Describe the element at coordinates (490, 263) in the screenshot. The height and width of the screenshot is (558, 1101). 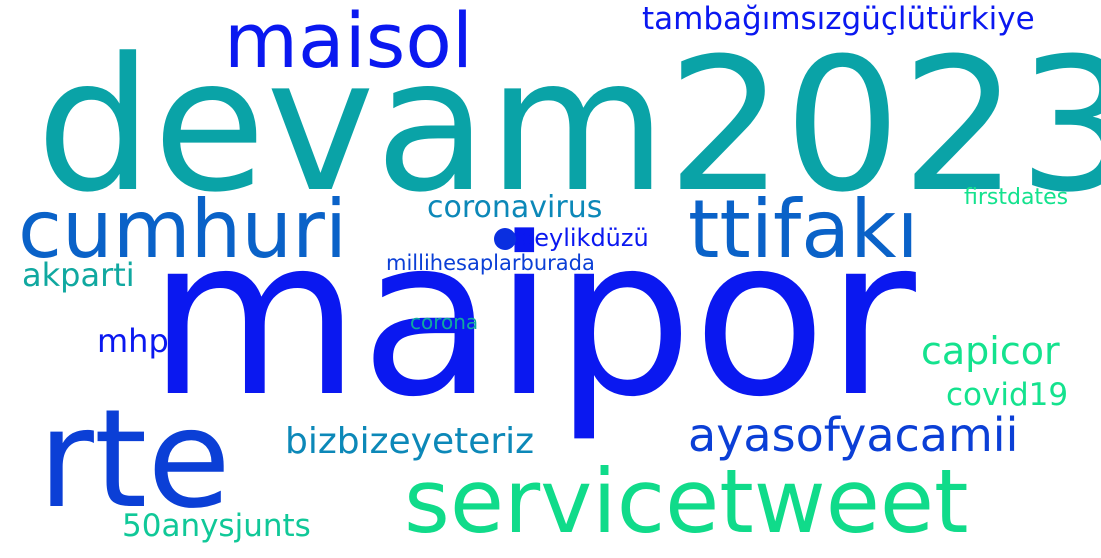
I see `word-millihesaplarburada: millihesaplarburada` at that location.